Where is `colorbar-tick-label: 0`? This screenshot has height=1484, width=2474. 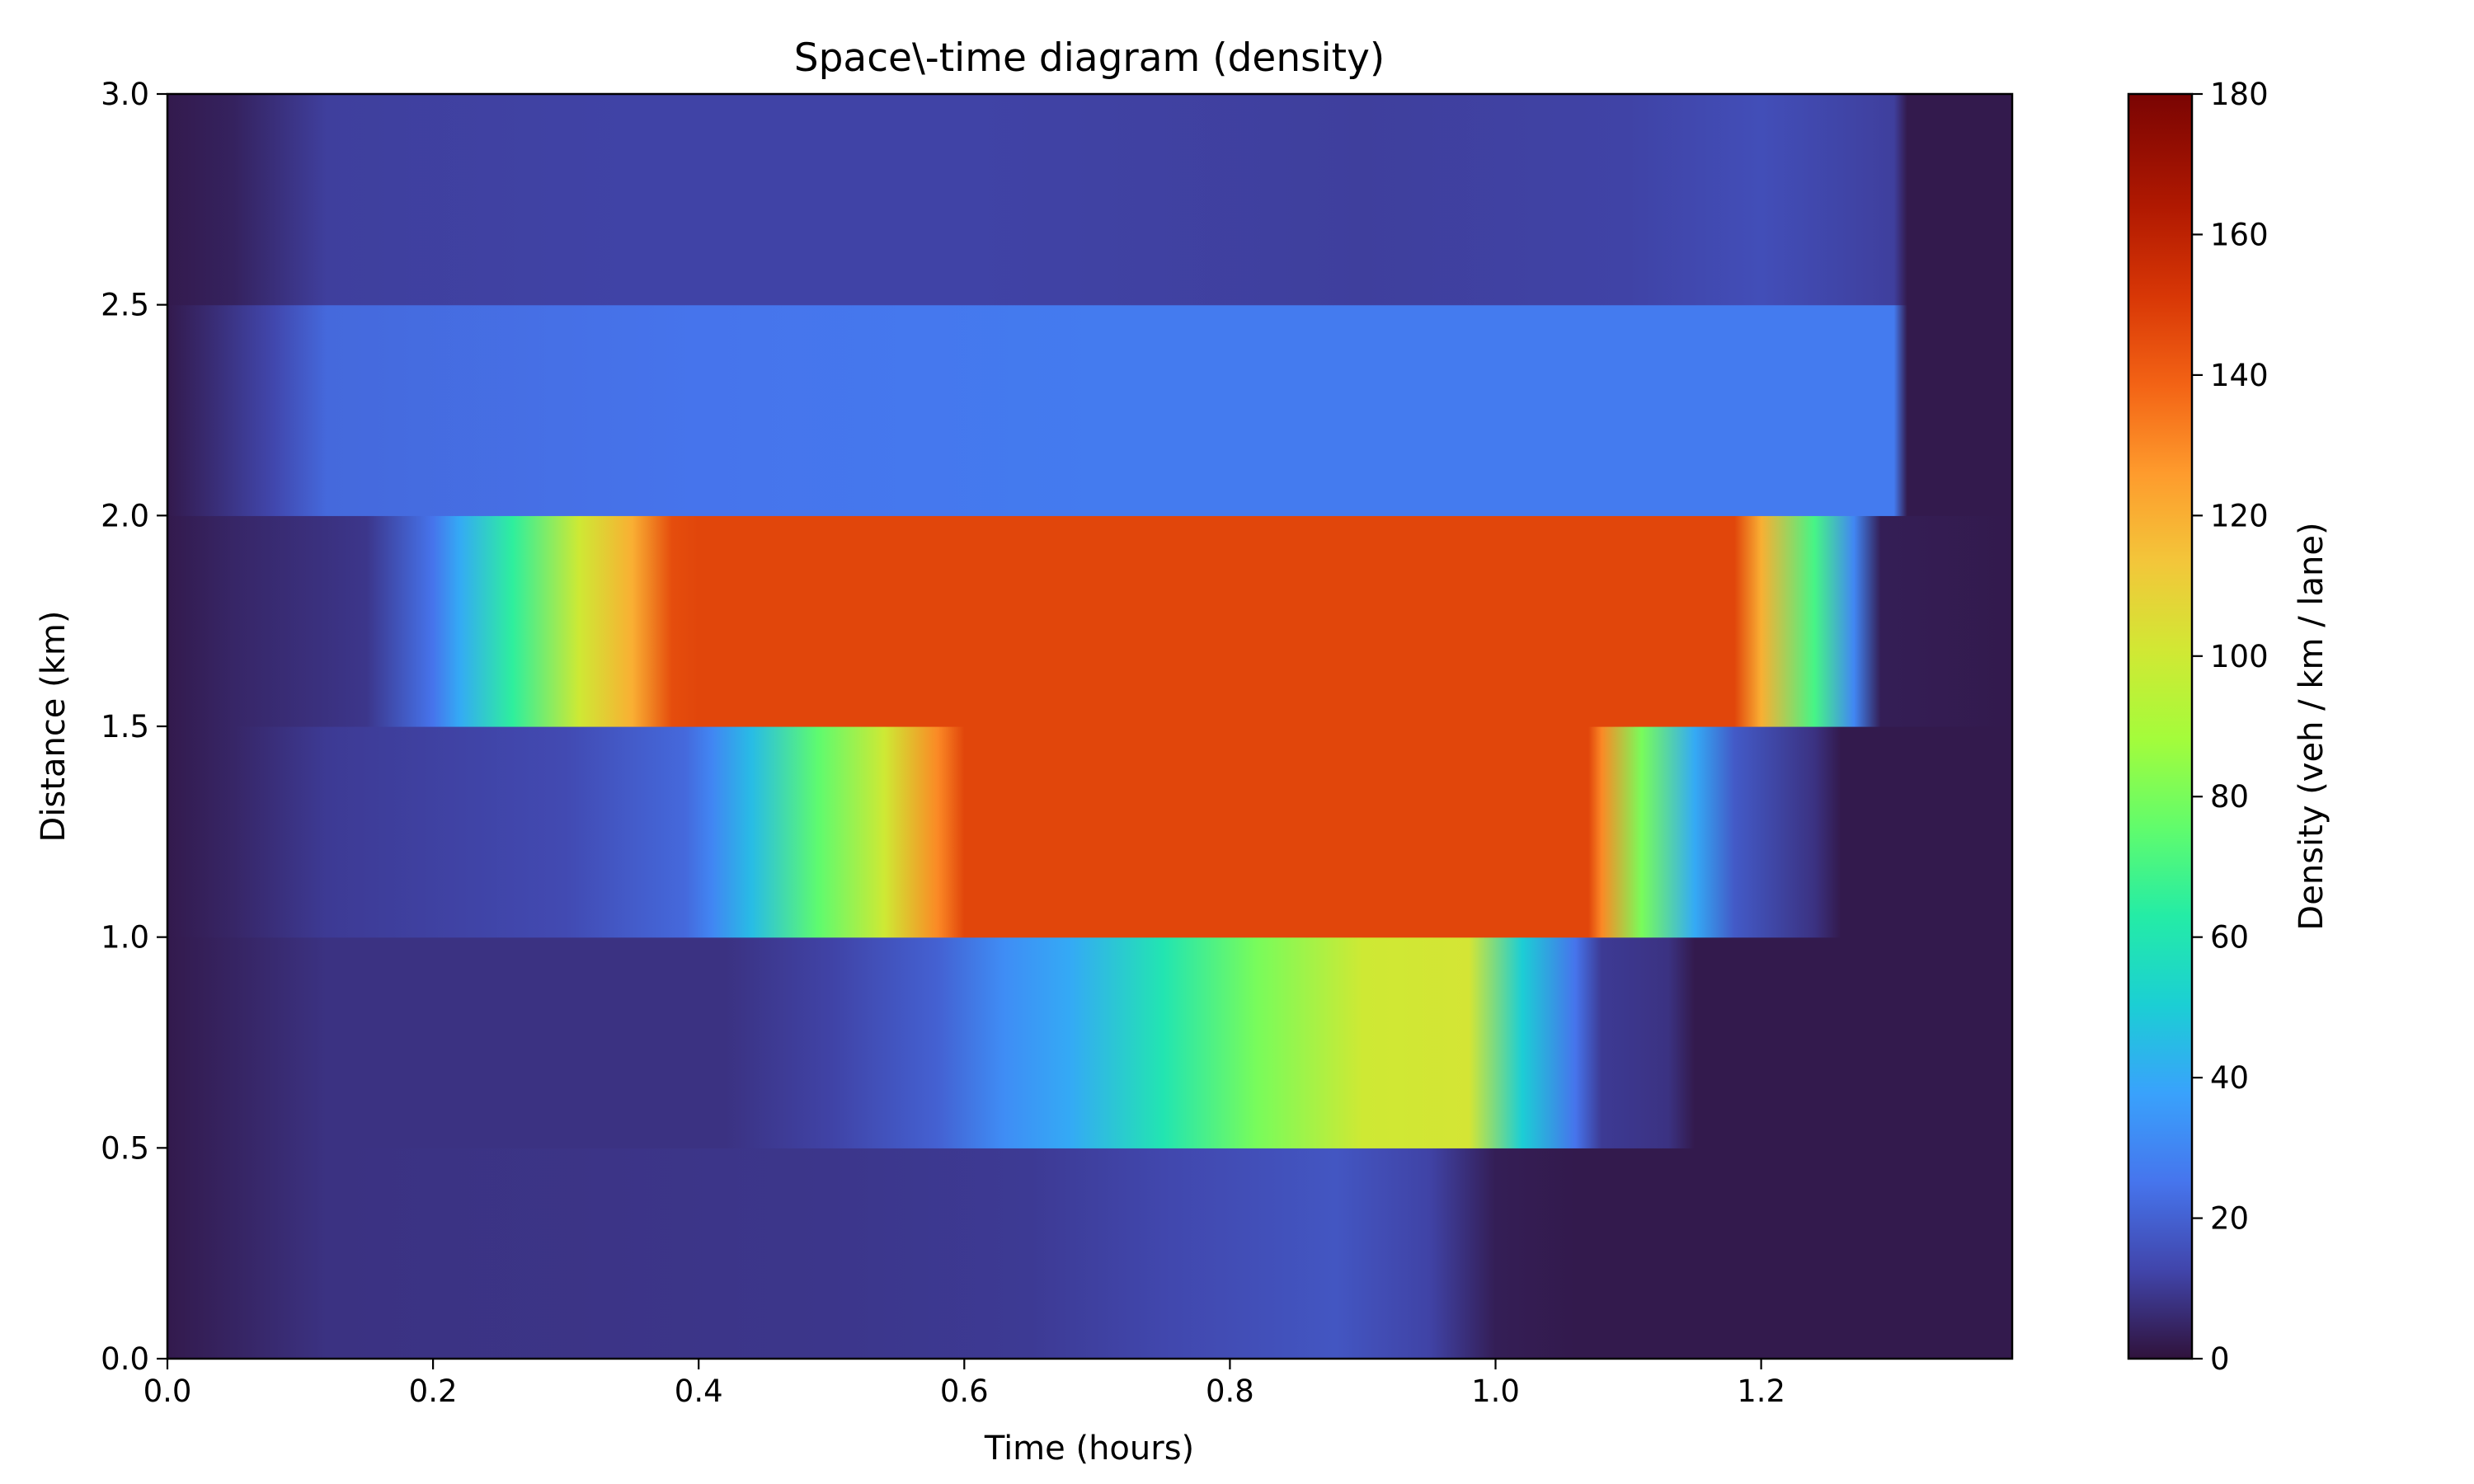
colorbar-tick-label: 0 is located at coordinates (2220, 1359).